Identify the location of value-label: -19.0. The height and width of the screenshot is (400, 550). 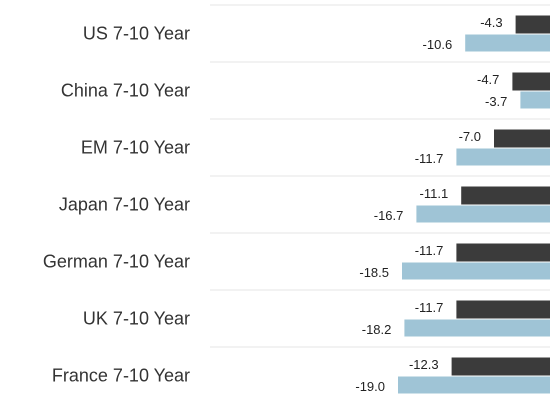
(370, 386).